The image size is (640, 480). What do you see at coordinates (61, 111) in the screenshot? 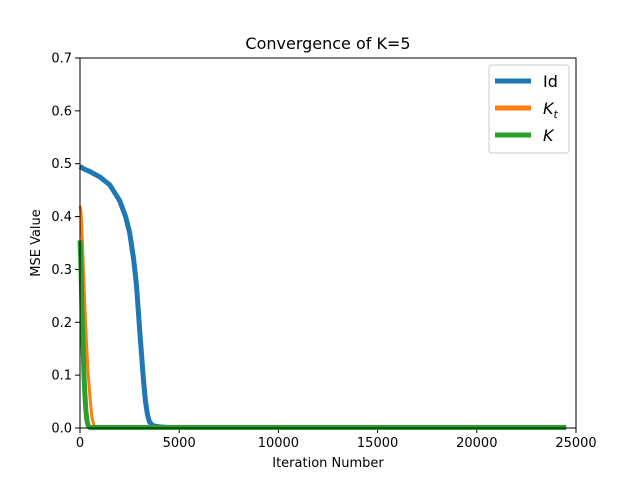
I see `y-tick-label: 0.6` at bounding box center [61, 111].